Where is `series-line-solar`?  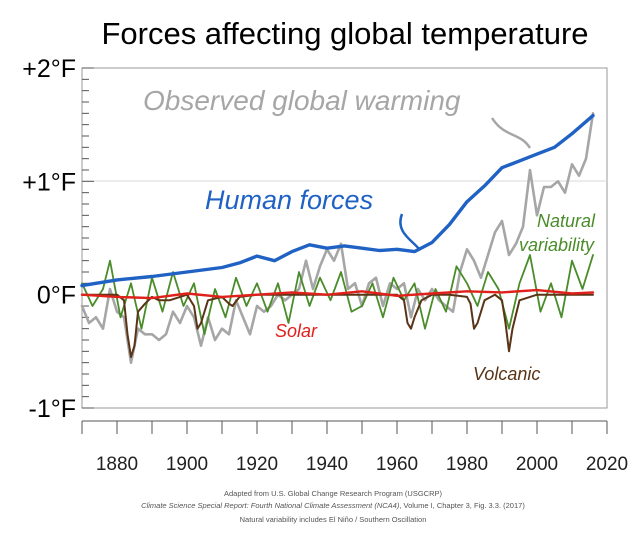
series-line-solar is located at coordinates (337, 294).